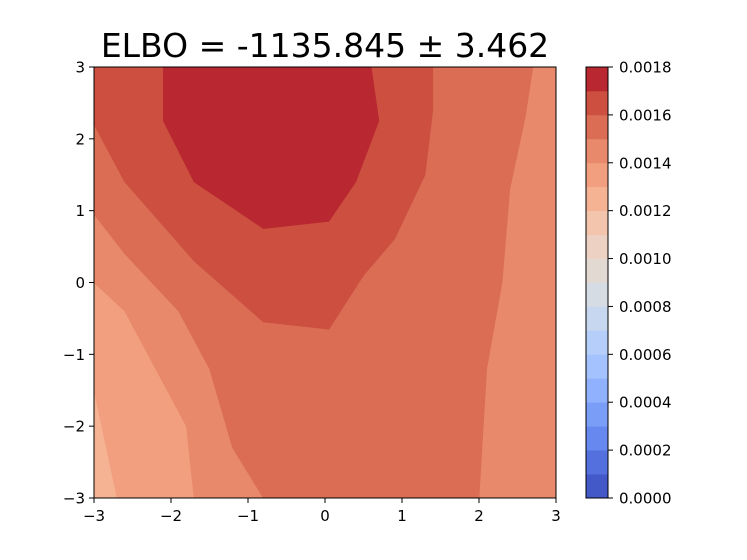 Image resolution: width=747 pixels, height=560 pixels. I want to click on x-tick-label: 2, so click(479, 516).